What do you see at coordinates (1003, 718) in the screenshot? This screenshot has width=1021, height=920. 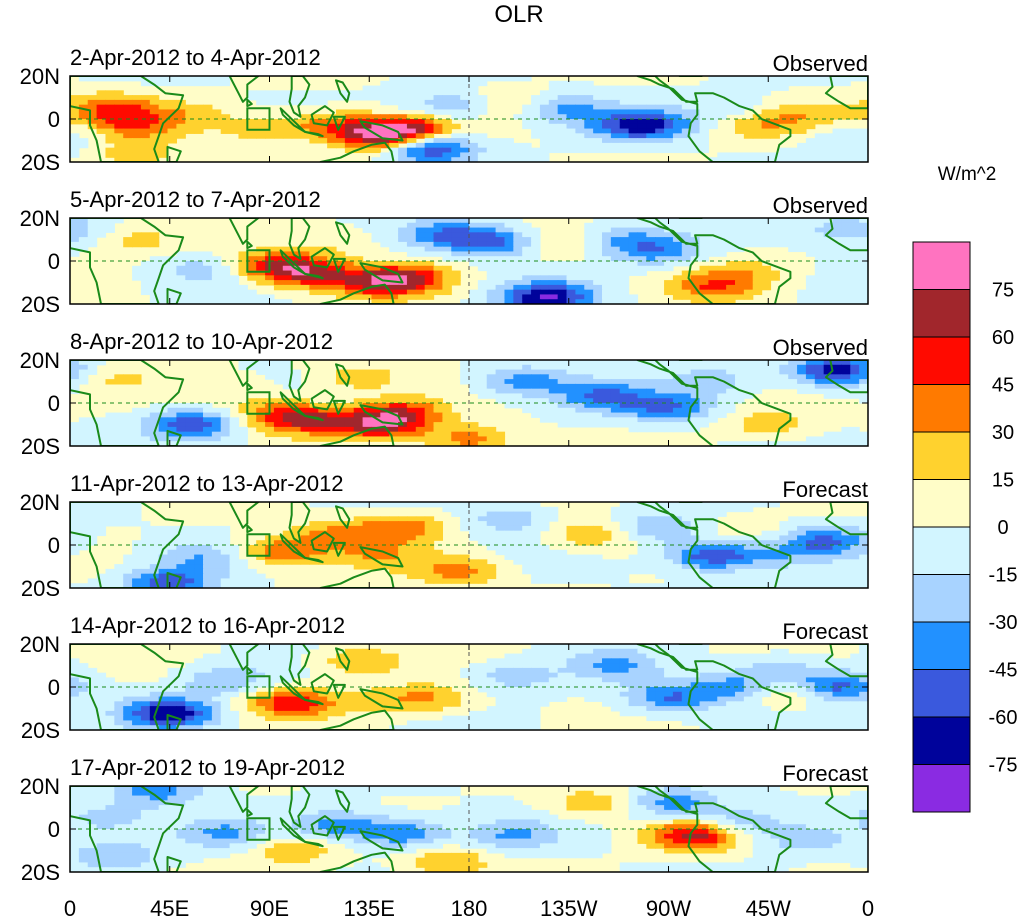 I see `colorbar-label: -60` at bounding box center [1003, 718].